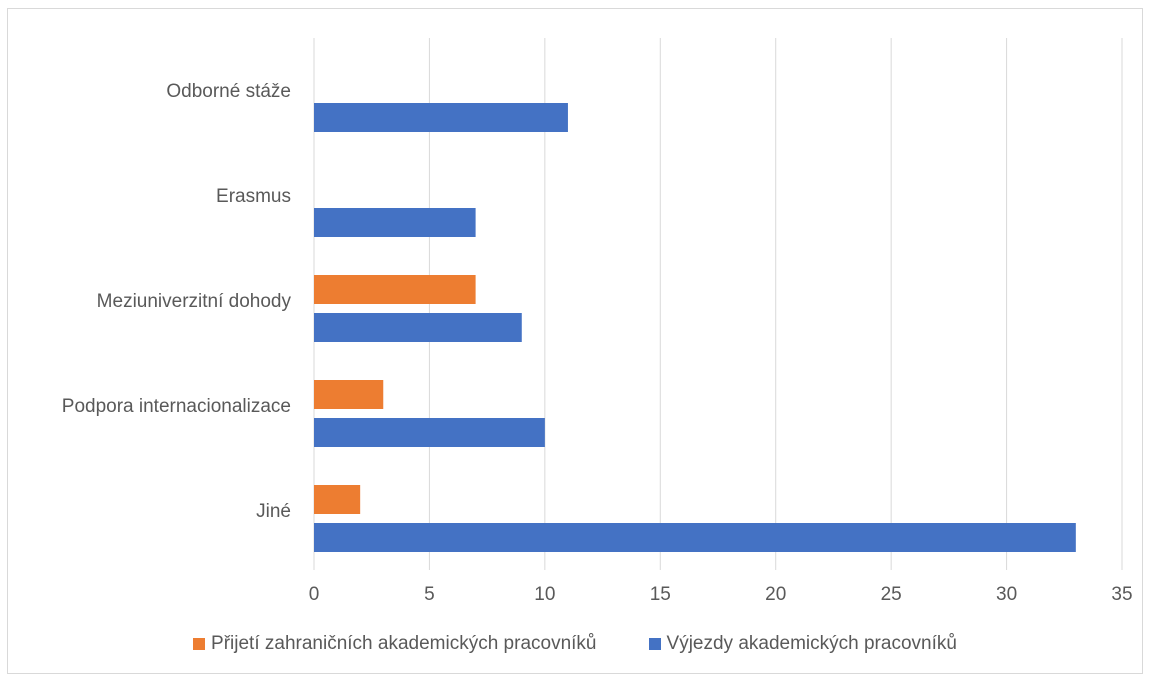  What do you see at coordinates (654, 644) in the screenshot?
I see `legend-swatch-vyjezdy` at bounding box center [654, 644].